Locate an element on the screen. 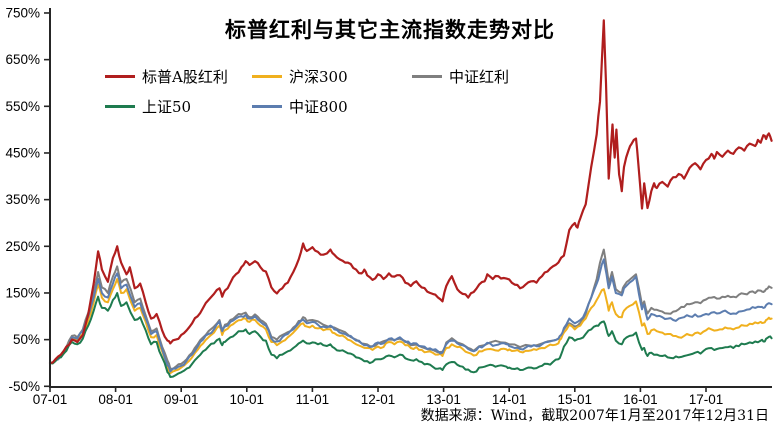  svg-text: 450% is located at coordinates (22, 152).